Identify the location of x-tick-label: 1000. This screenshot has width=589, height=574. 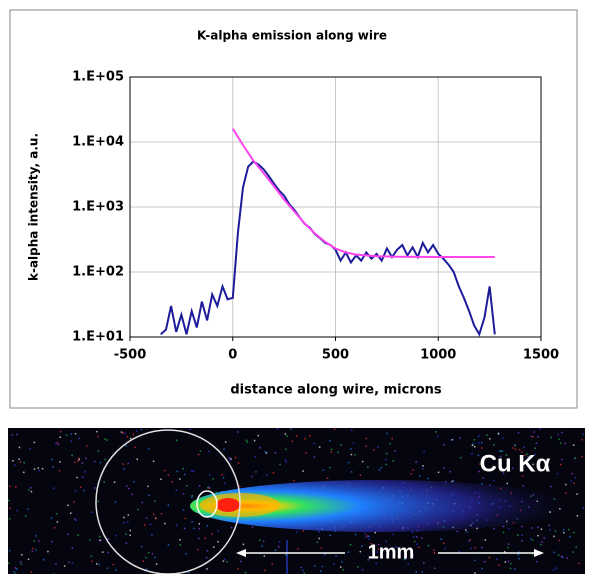
(438, 355).